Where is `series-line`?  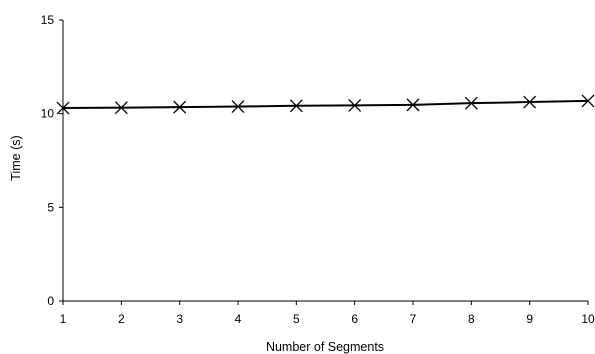 series-line is located at coordinates (325, 104).